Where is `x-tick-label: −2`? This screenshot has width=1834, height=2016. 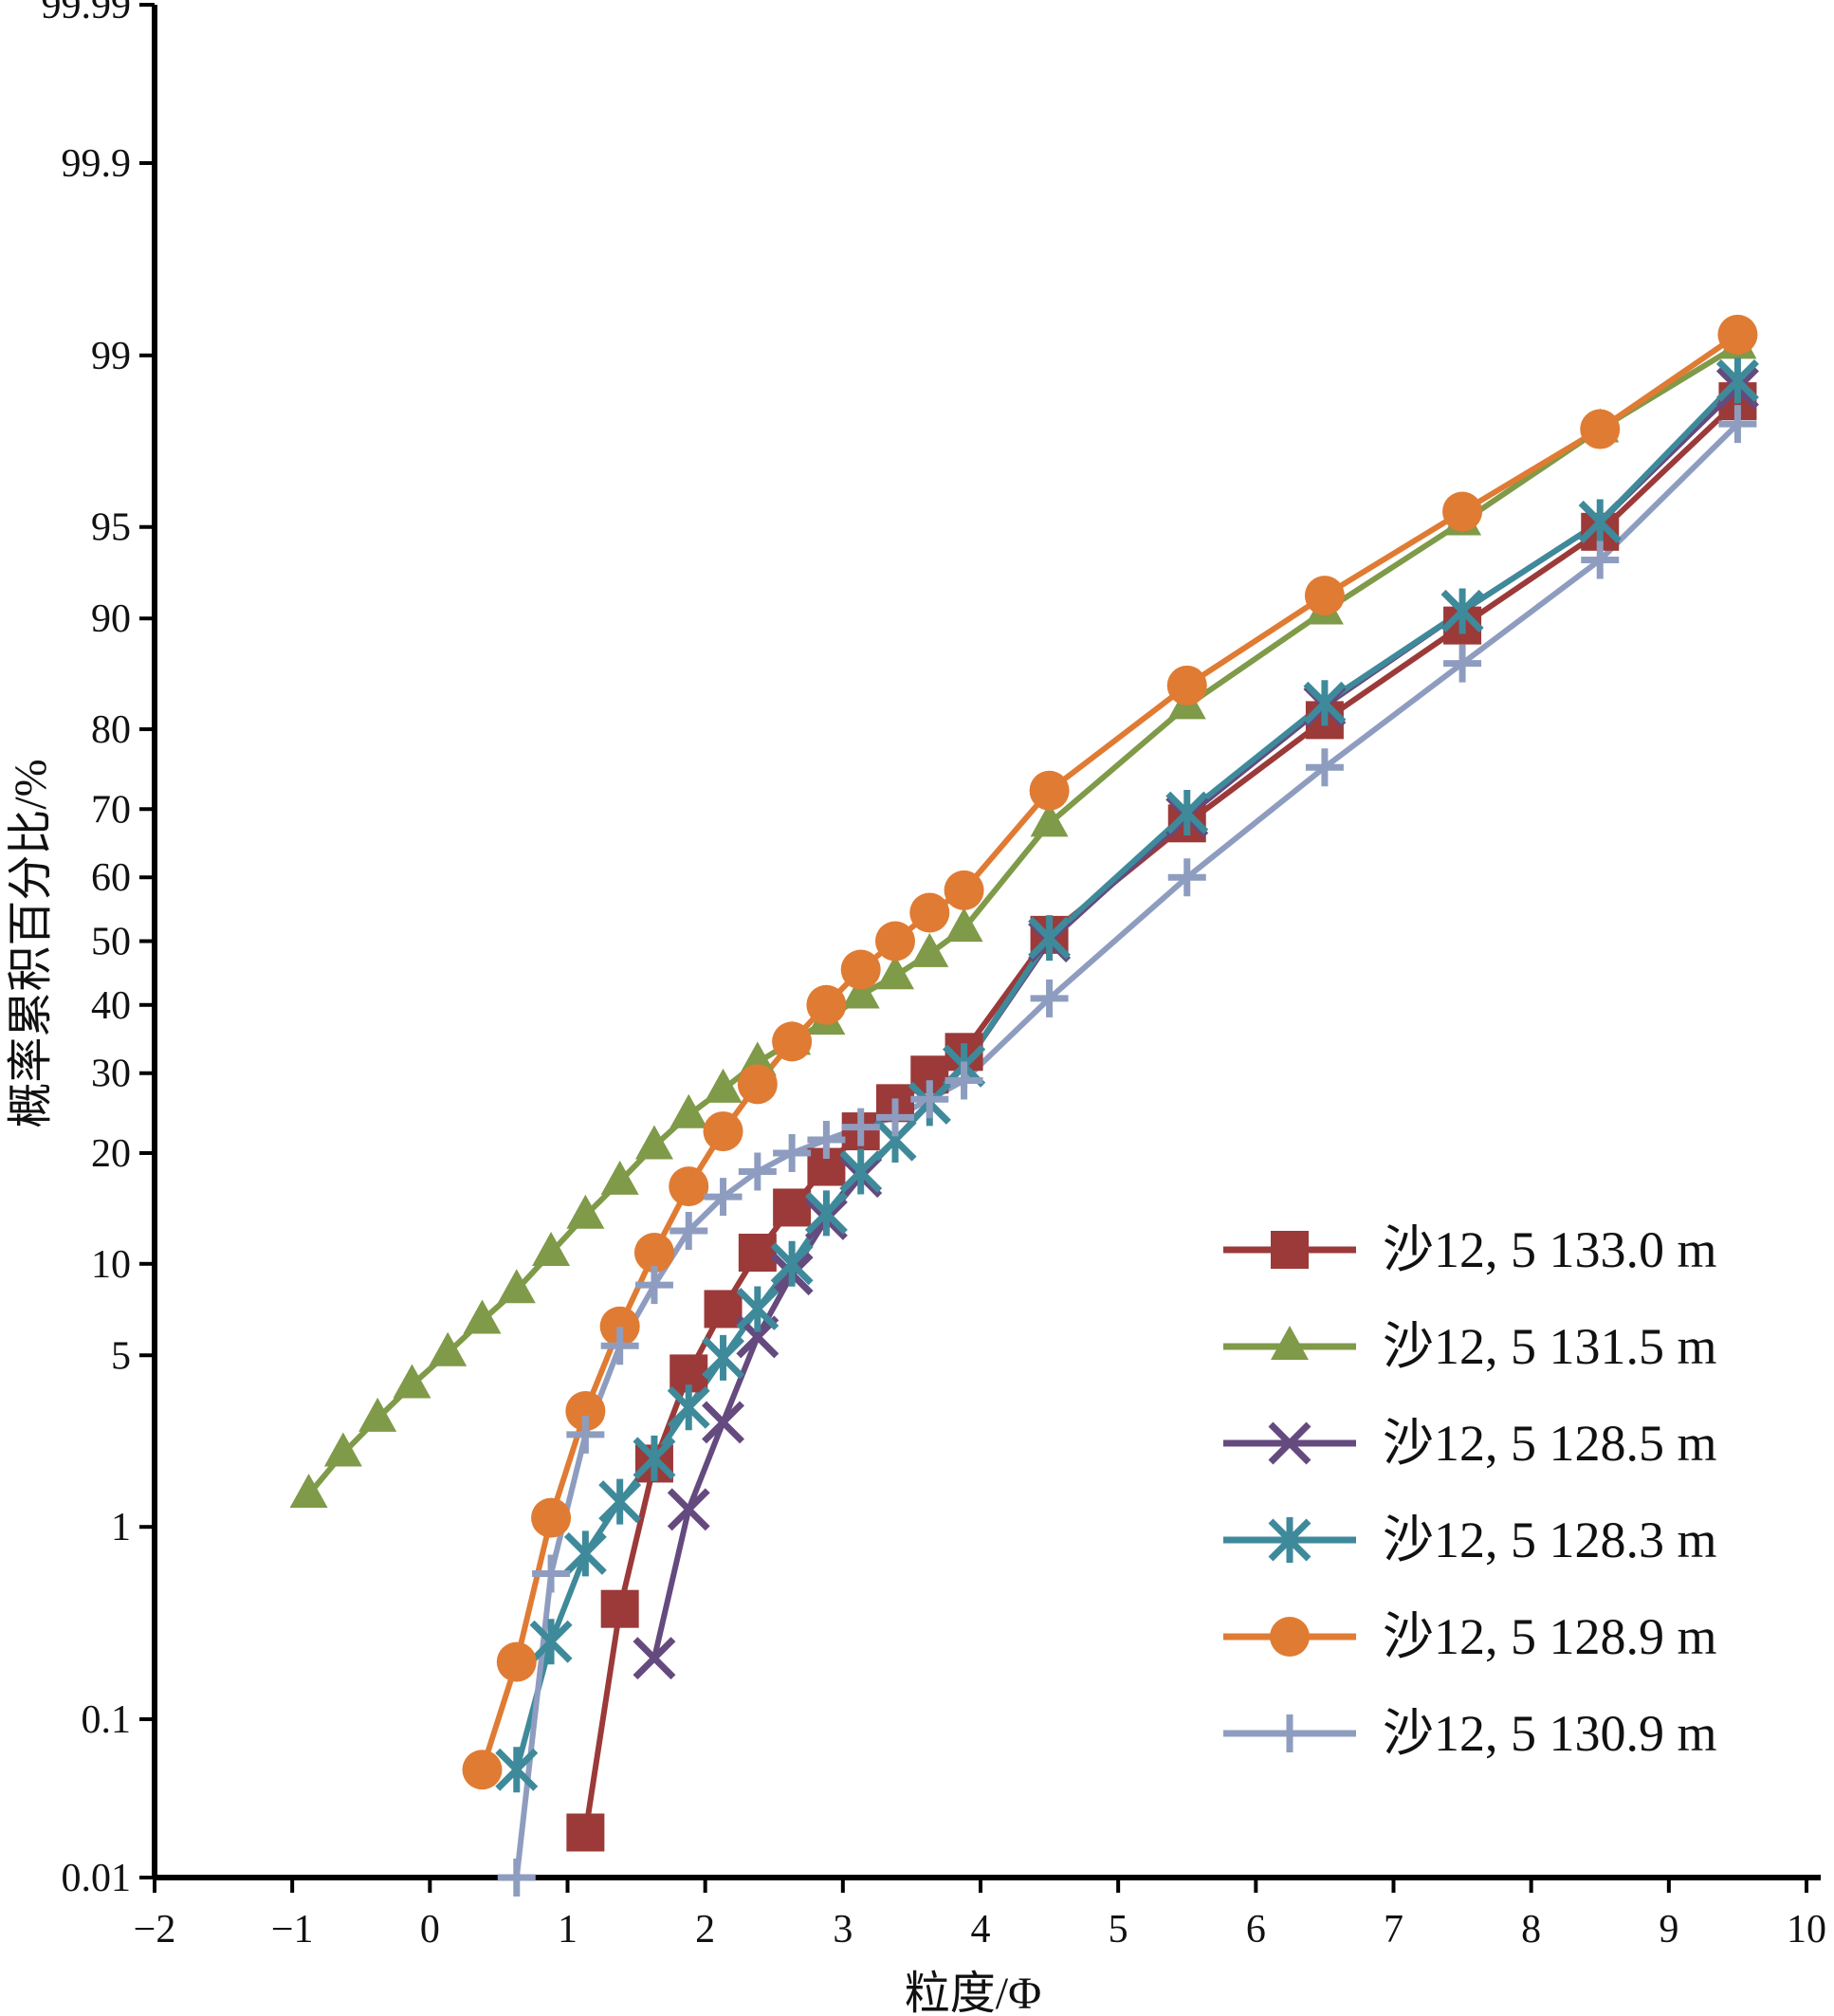 x-tick-label: −2 is located at coordinates (155, 1930).